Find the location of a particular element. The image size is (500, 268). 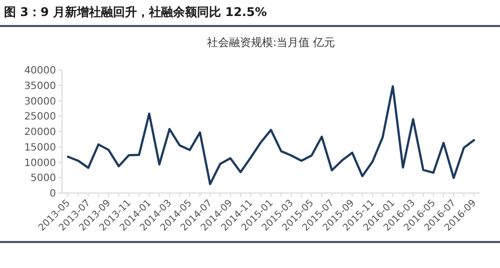

y-tick-label: 20000 is located at coordinates (40, 132).